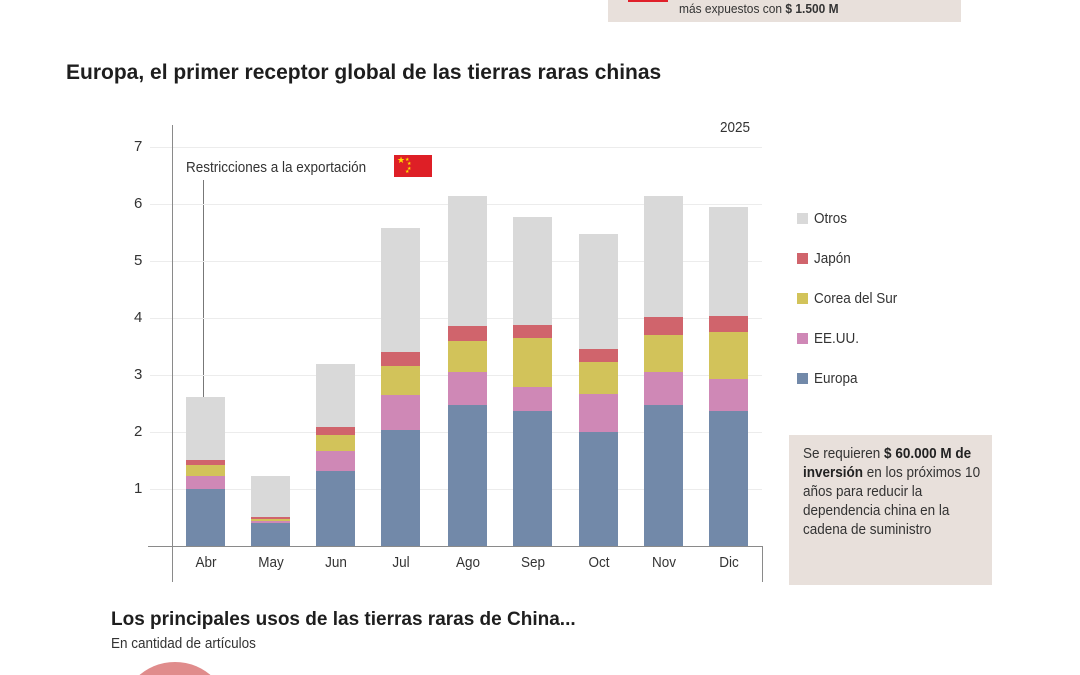  Describe the element at coordinates (270, 562) in the screenshot. I see `x-tick-label: May` at that location.